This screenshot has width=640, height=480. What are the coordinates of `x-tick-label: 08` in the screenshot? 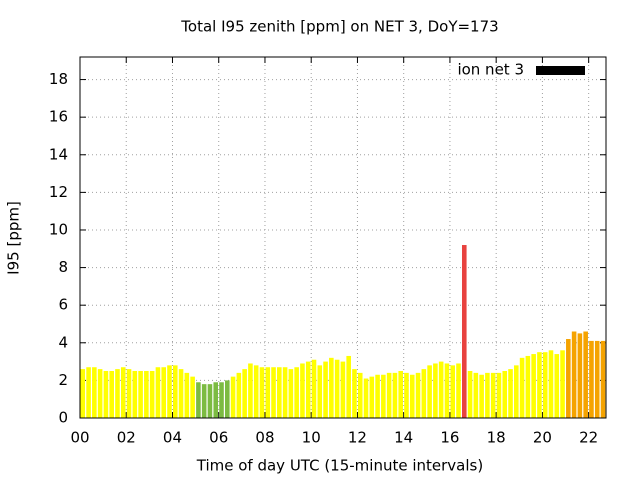 It's located at (264, 438).